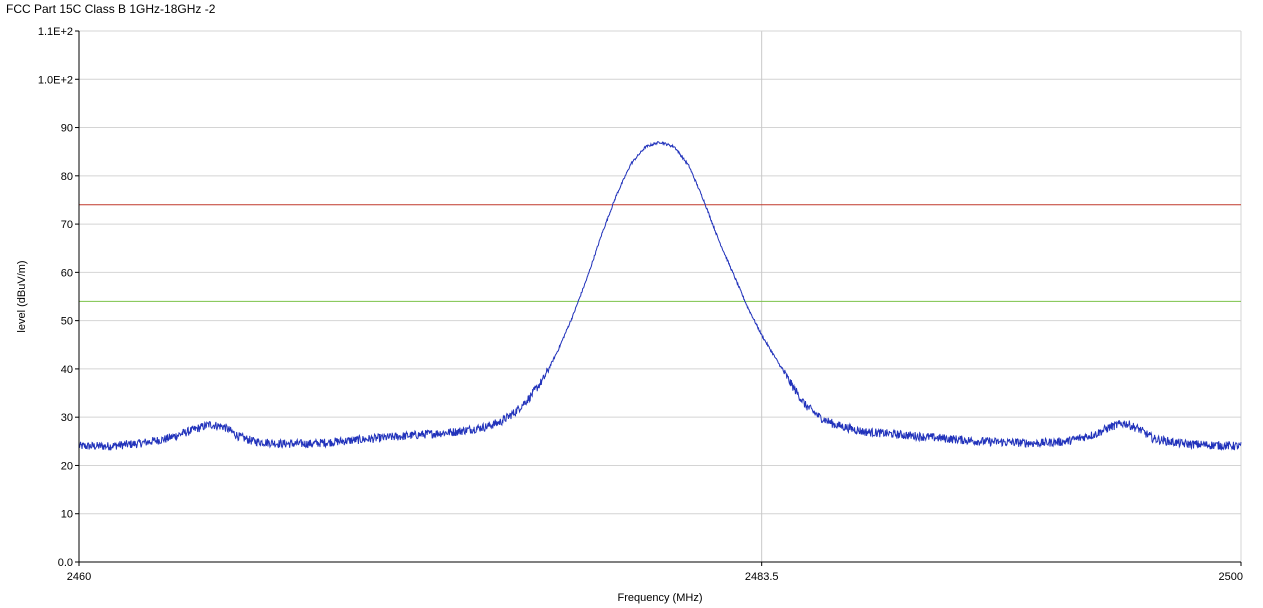 Image resolution: width=1263 pixels, height=608 pixels. What do you see at coordinates (67, 418) in the screenshot?
I see `y-tick-label: 30` at bounding box center [67, 418].